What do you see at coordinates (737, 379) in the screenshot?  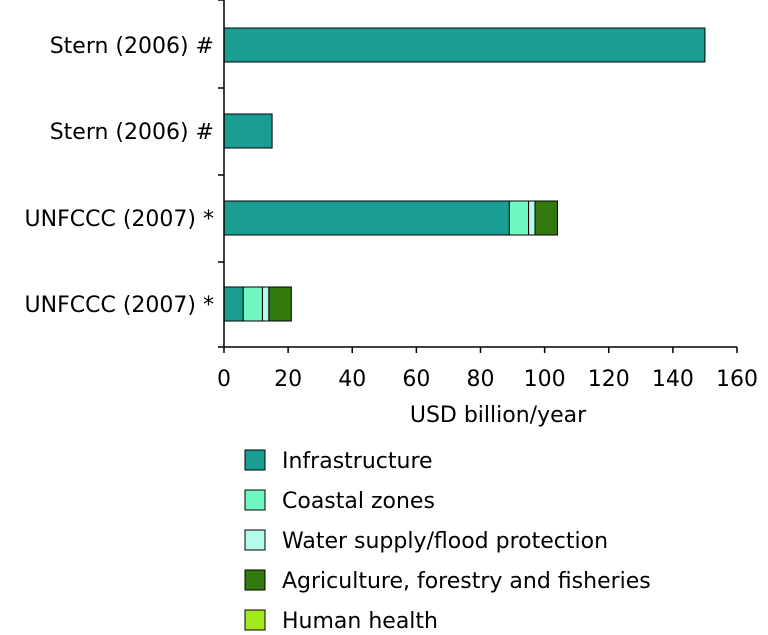 I see `x-tick-label-9: 160` at bounding box center [737, 379].